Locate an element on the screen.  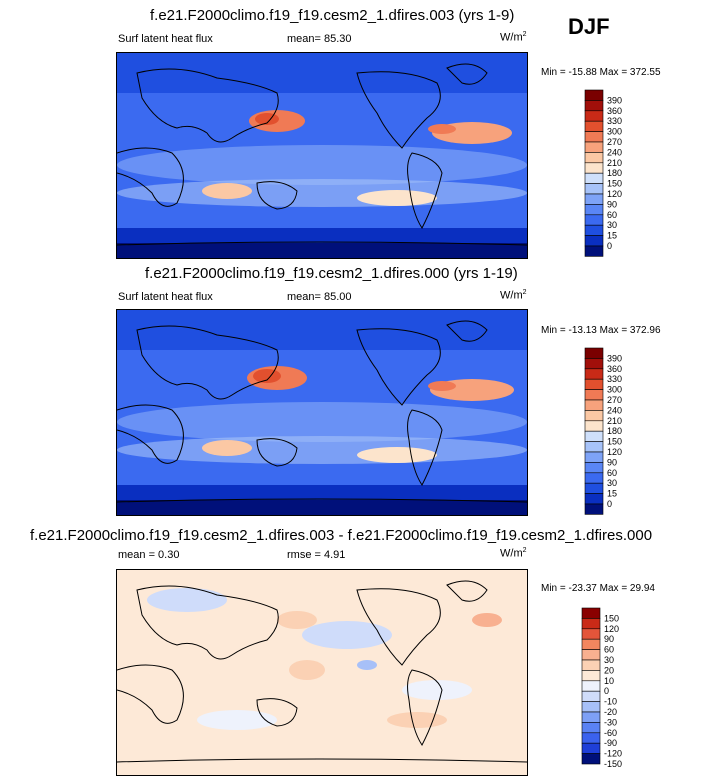
panel-2-units: W/m2 is located at coordinates (513, 295).